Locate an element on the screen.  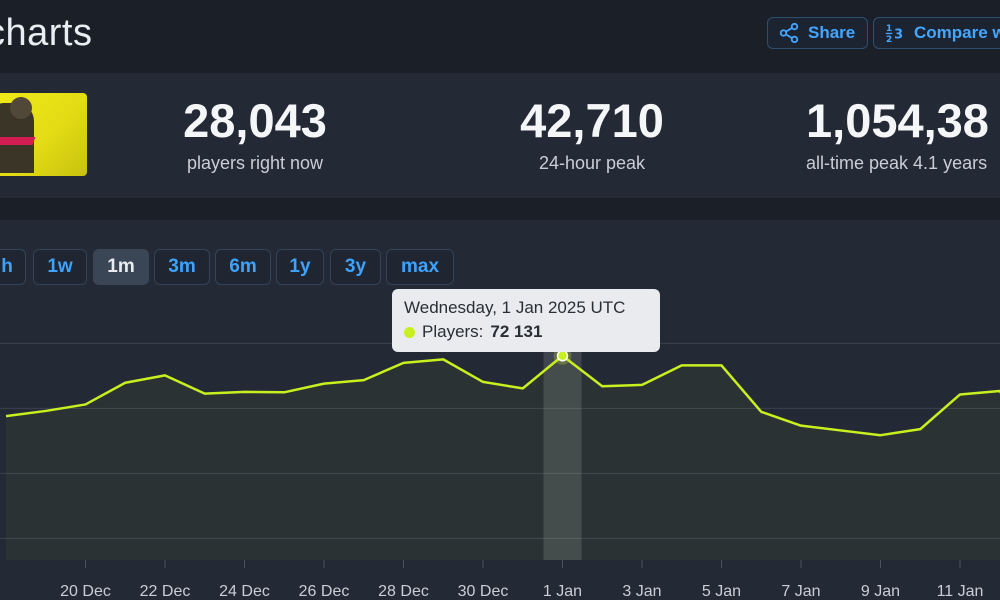
players-now-label: players right now is located at coordinates (255, 163).